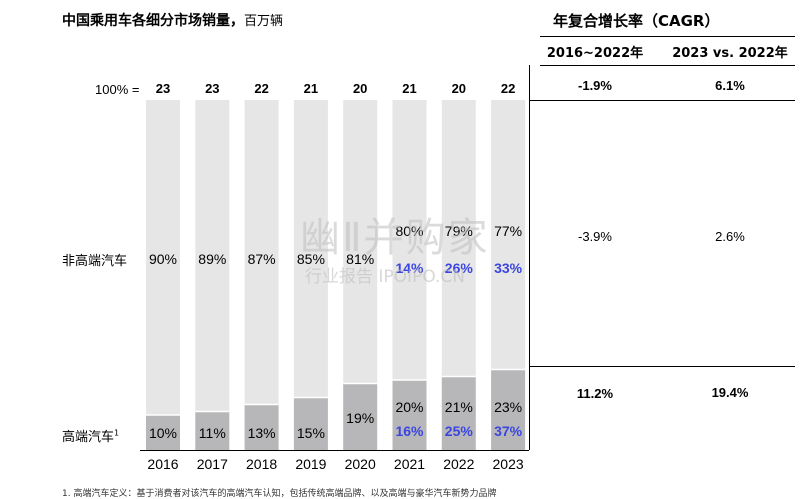 The height and width of the screenshot is (499, 805). What do you see at coordinates (595, 393) in the screenshot?
I see `cagr-premium-1: 11.2%` at bounding box center [595, 393].